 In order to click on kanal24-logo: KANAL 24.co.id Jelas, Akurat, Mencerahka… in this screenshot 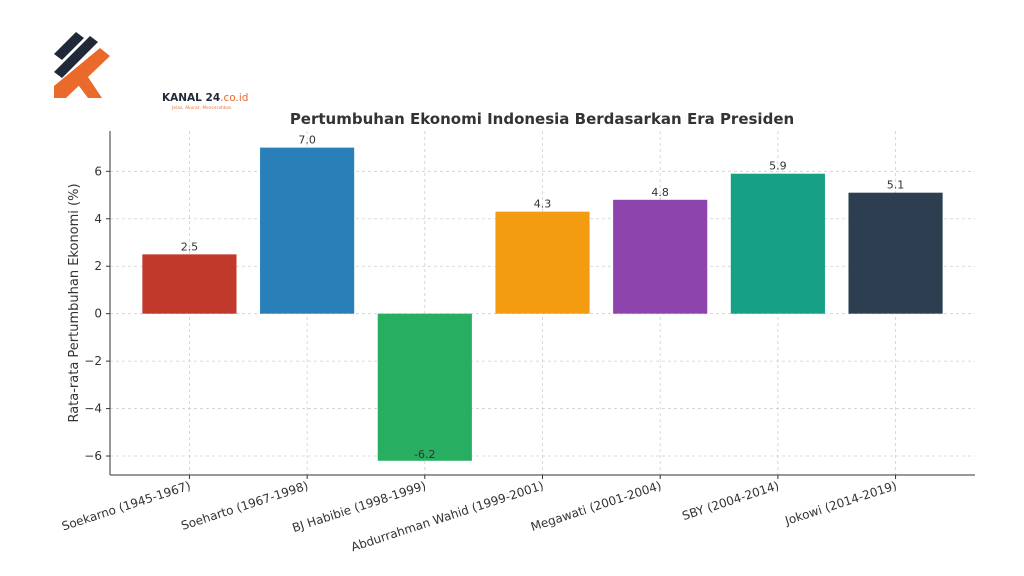, I will do `click(150, 68)`.